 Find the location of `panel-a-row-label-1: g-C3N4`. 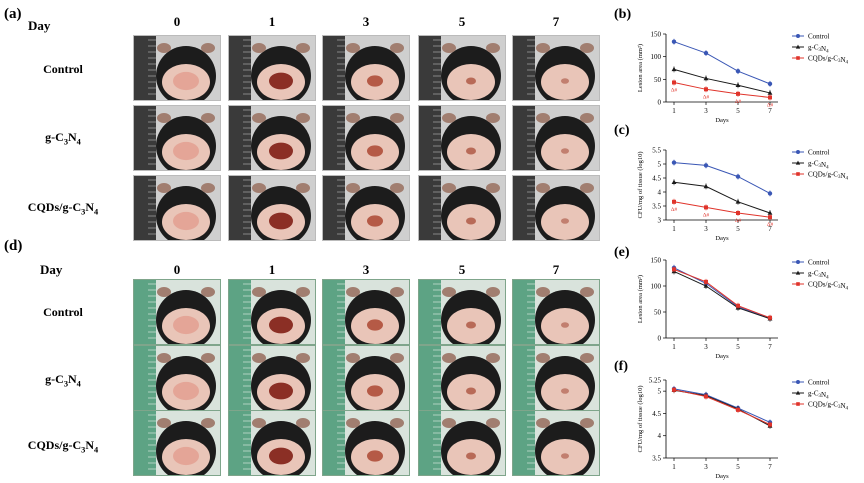

panel-a-row-label-1: g-C3N4 is located at coordinates (63, 138).